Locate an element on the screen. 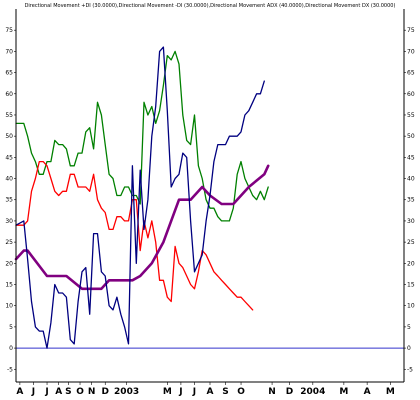  y-tick-label-right: 55 is located at coordinates (411, 115).